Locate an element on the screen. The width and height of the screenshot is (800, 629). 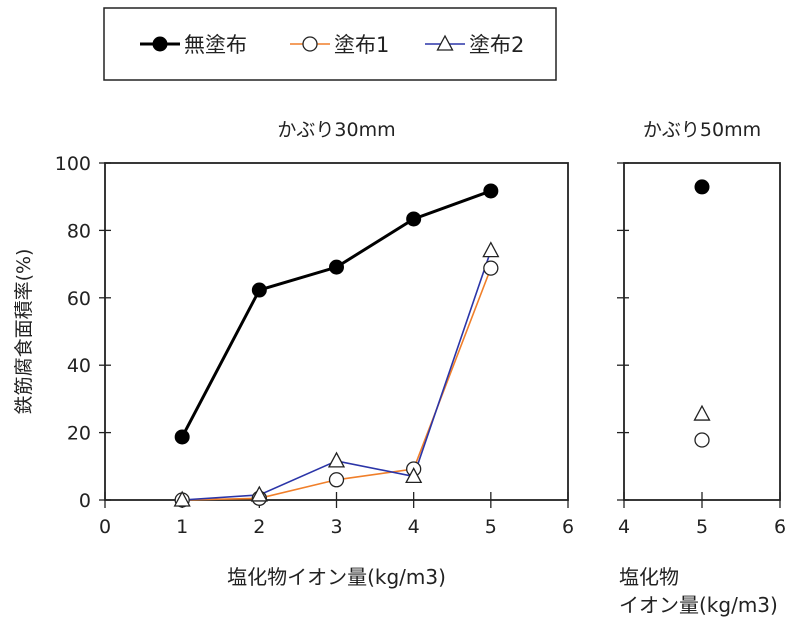
y-axis-label: 鉄筋腐食面積率(%) is located at coordinates (24, 332).